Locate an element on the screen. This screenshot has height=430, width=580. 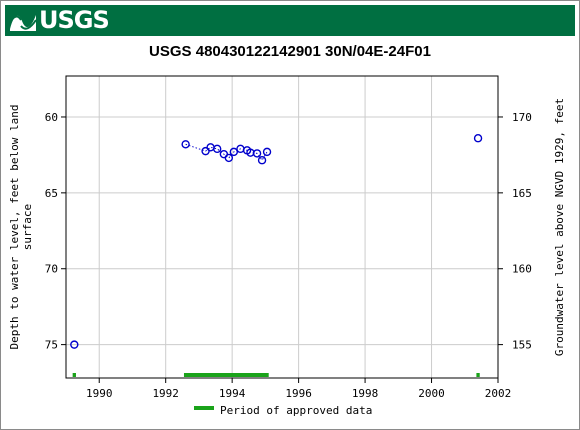
y-right-axis-label: Groundwater level above NGVD 1929, feet is located at coordinates (559, 227).